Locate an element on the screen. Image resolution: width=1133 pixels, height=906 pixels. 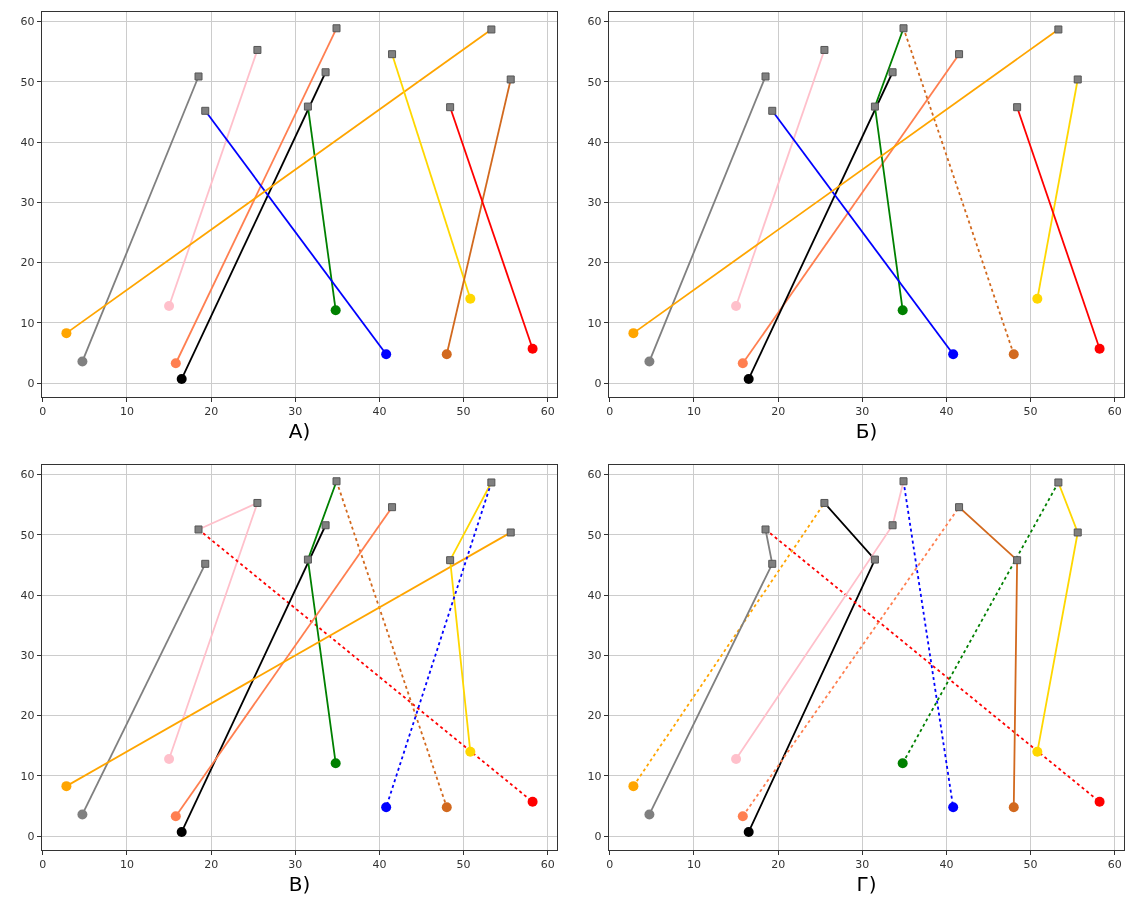
x-axis-title: В) is located at coordinates (299, 883).